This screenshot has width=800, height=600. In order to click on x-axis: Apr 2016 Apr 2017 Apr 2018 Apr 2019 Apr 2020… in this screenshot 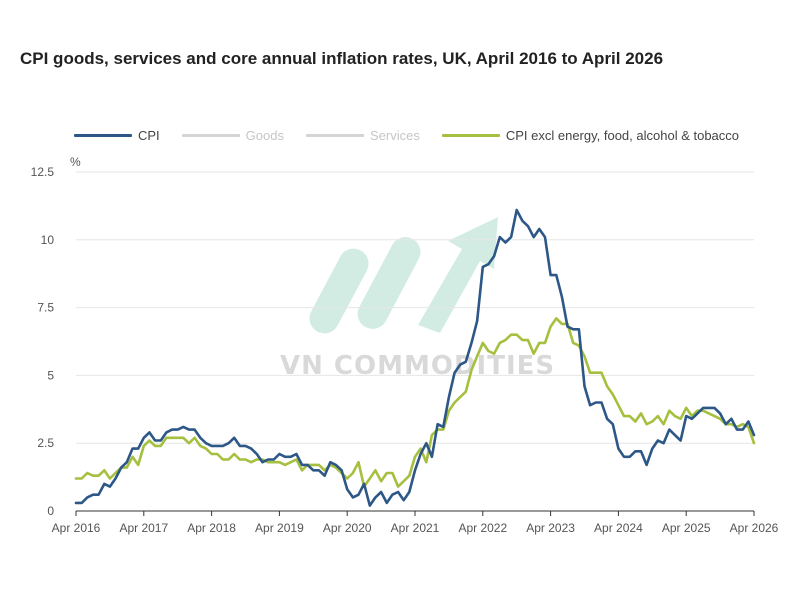, I will do `click(415, 522)`.